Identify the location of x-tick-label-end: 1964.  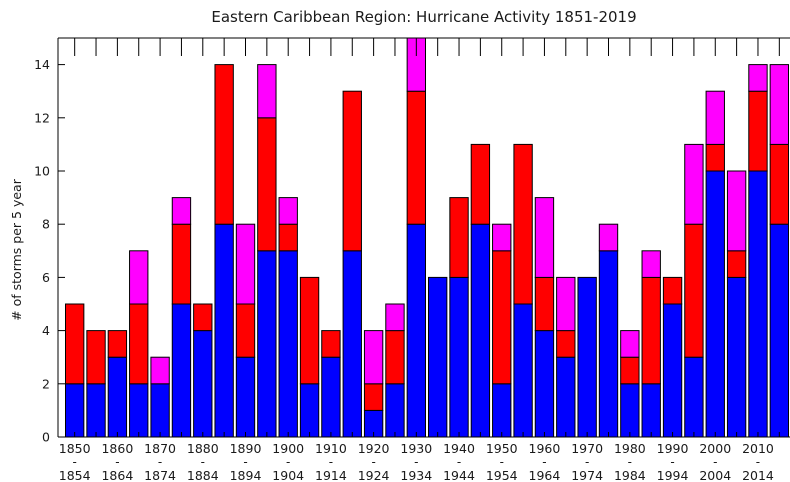
(545, 475).